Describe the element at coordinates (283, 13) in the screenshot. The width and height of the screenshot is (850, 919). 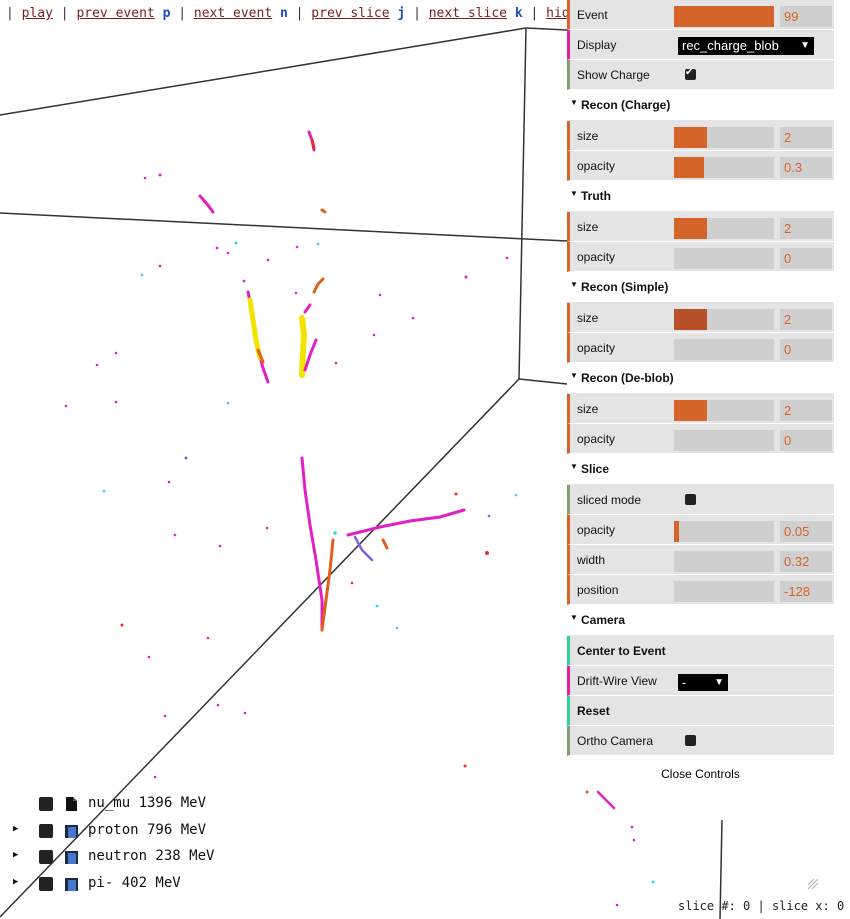
I see `next-event-key: n` at that location.